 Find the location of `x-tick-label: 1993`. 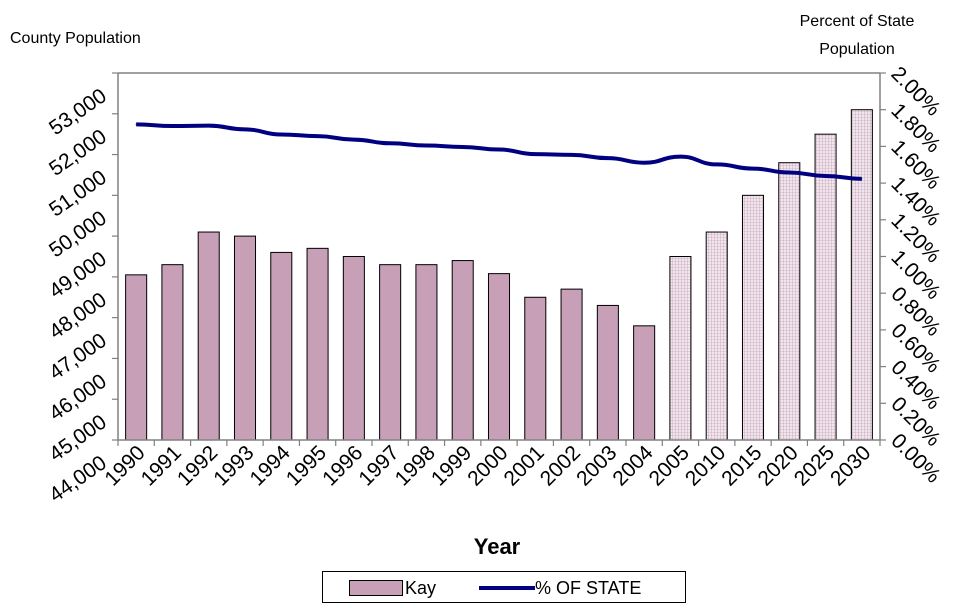

x-tick-label: 1993 is located at coordinates (233, 465).